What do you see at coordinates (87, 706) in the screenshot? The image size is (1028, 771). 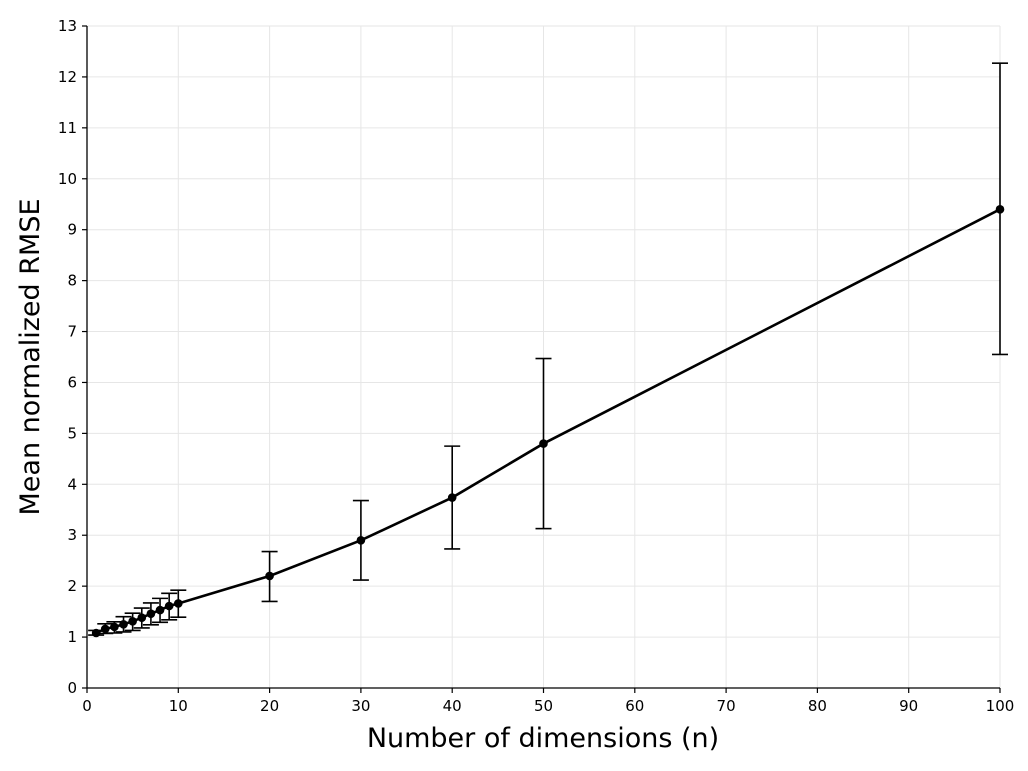 I see `x-tick-label: 0` at bounding box center [87, 706].